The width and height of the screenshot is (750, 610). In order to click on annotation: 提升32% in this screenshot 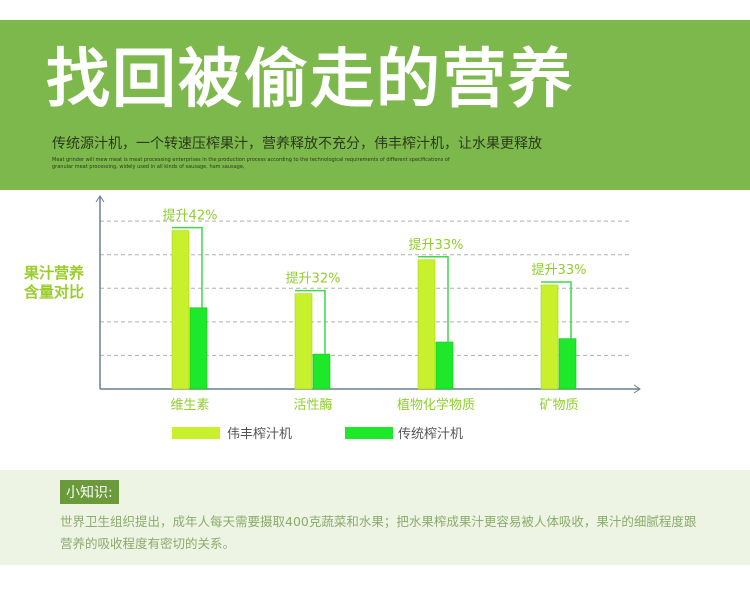, I will do `click(313, 279)`.